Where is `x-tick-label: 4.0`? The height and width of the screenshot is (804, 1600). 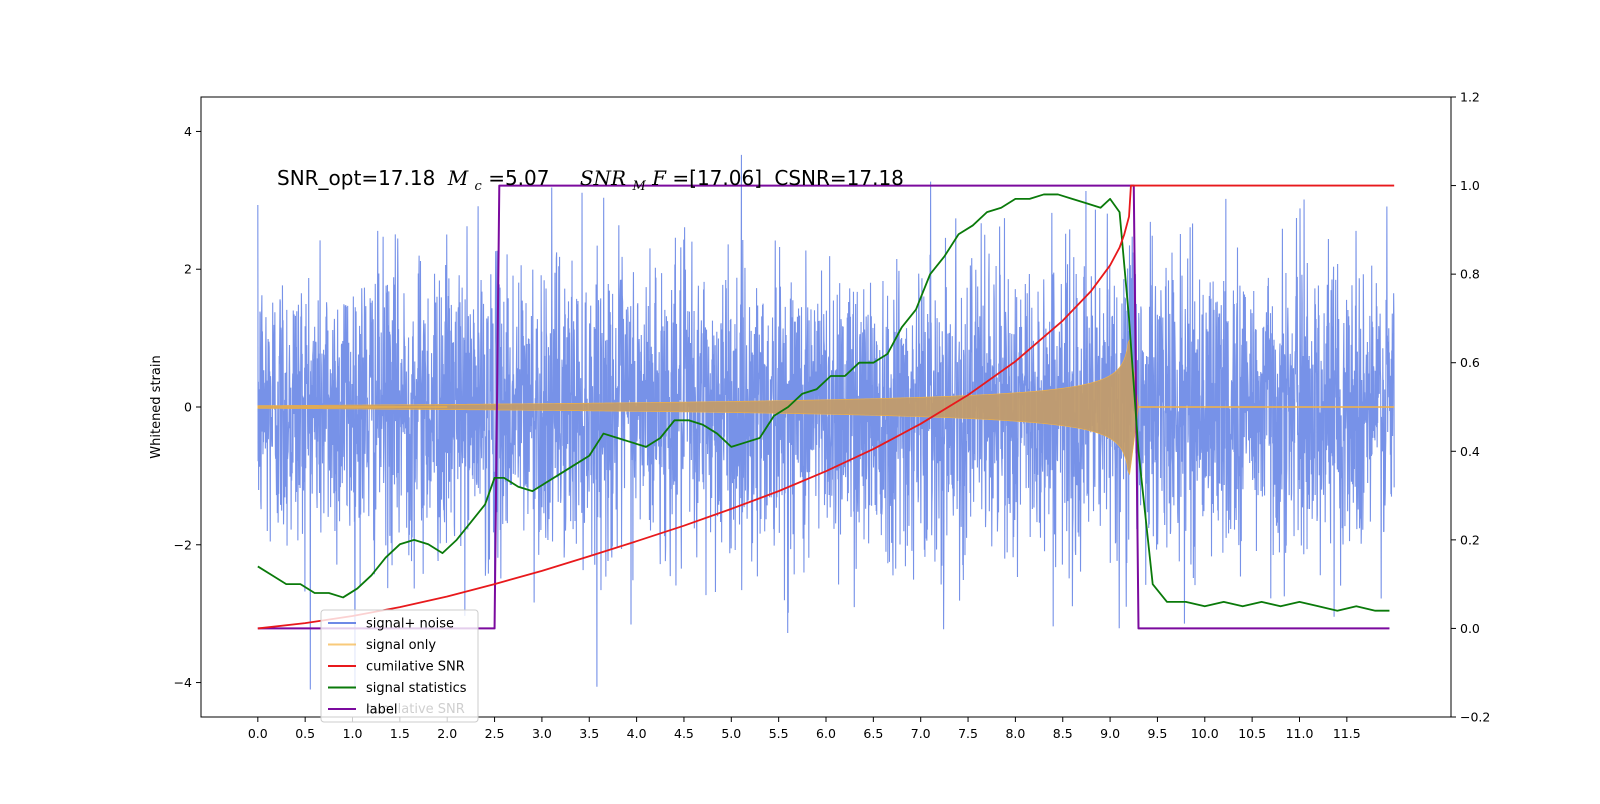 x-tick-label: 4.0 is located at coordinates (637, 733).